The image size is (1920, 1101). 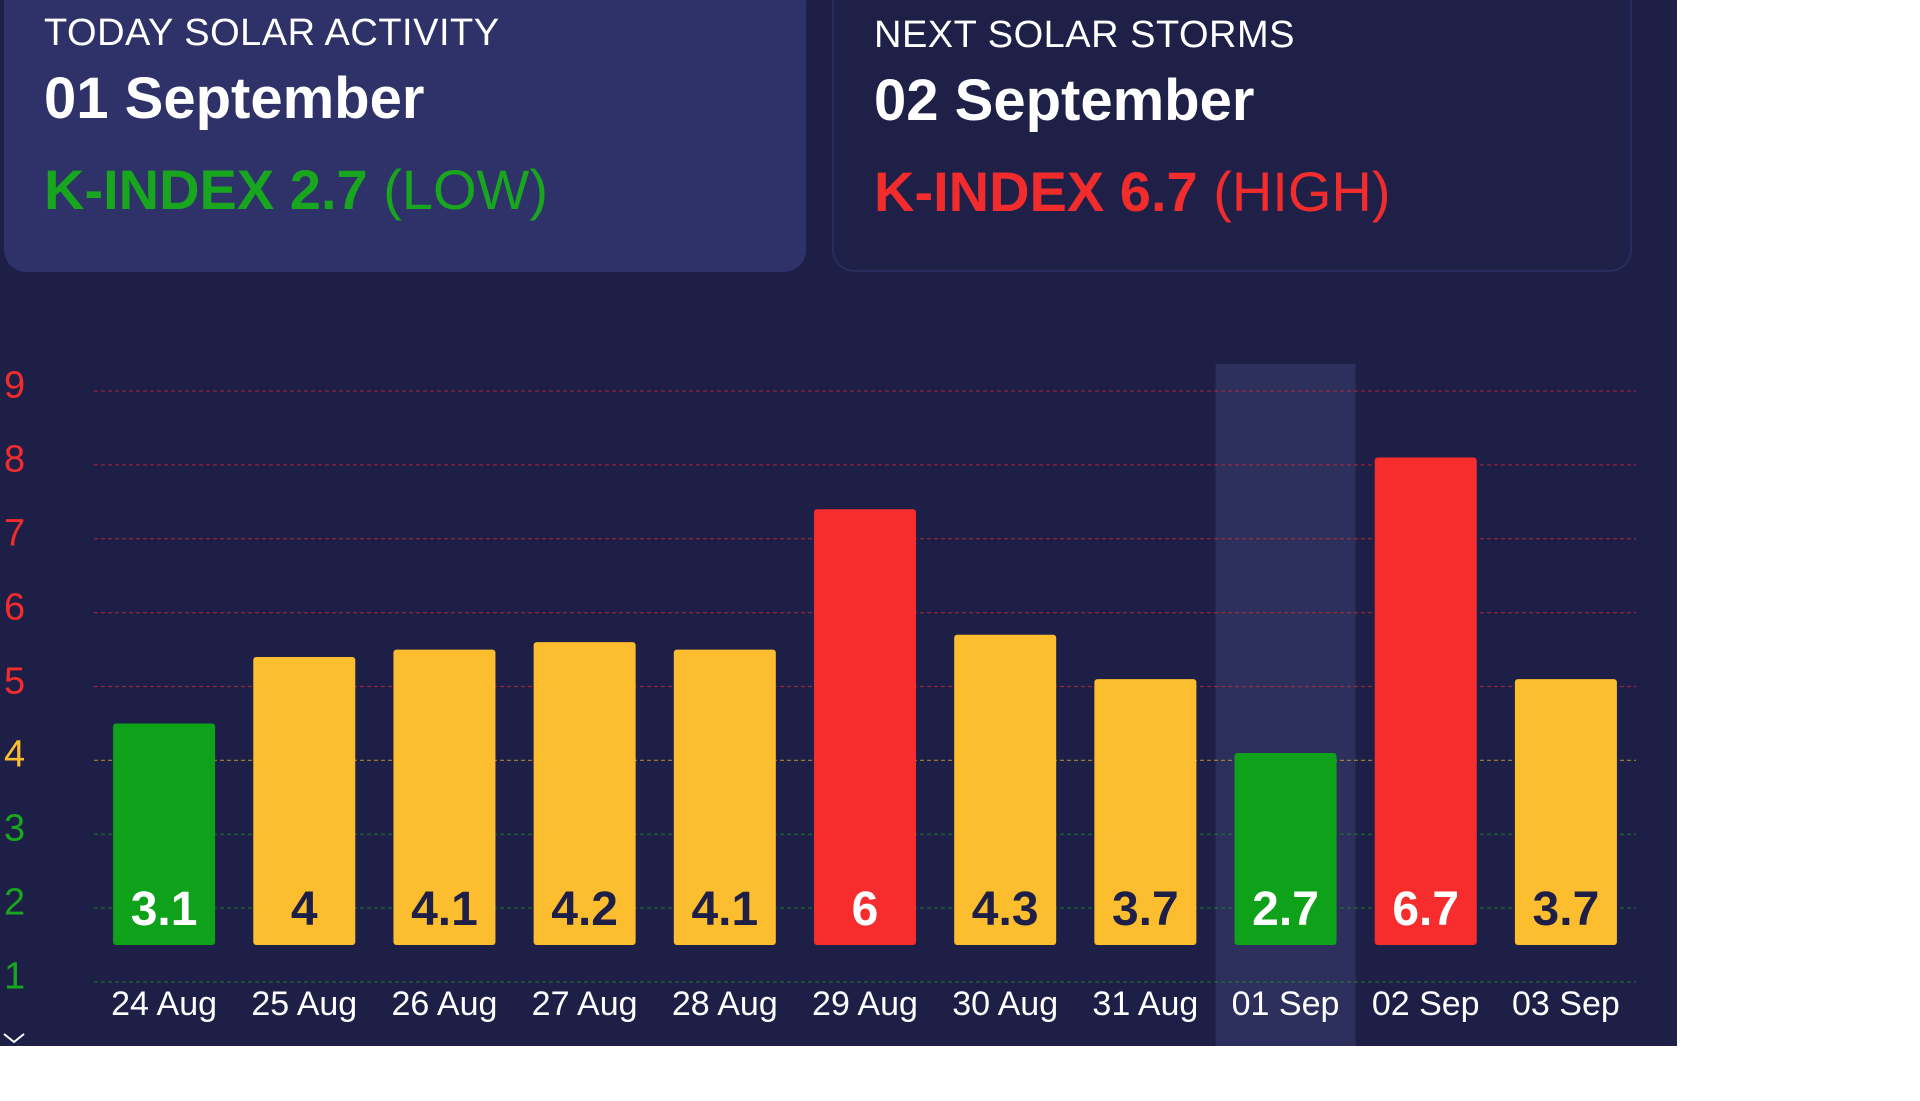 I want to click on x-tick-label: 03 Sep, so click(x=1566, y=1004).